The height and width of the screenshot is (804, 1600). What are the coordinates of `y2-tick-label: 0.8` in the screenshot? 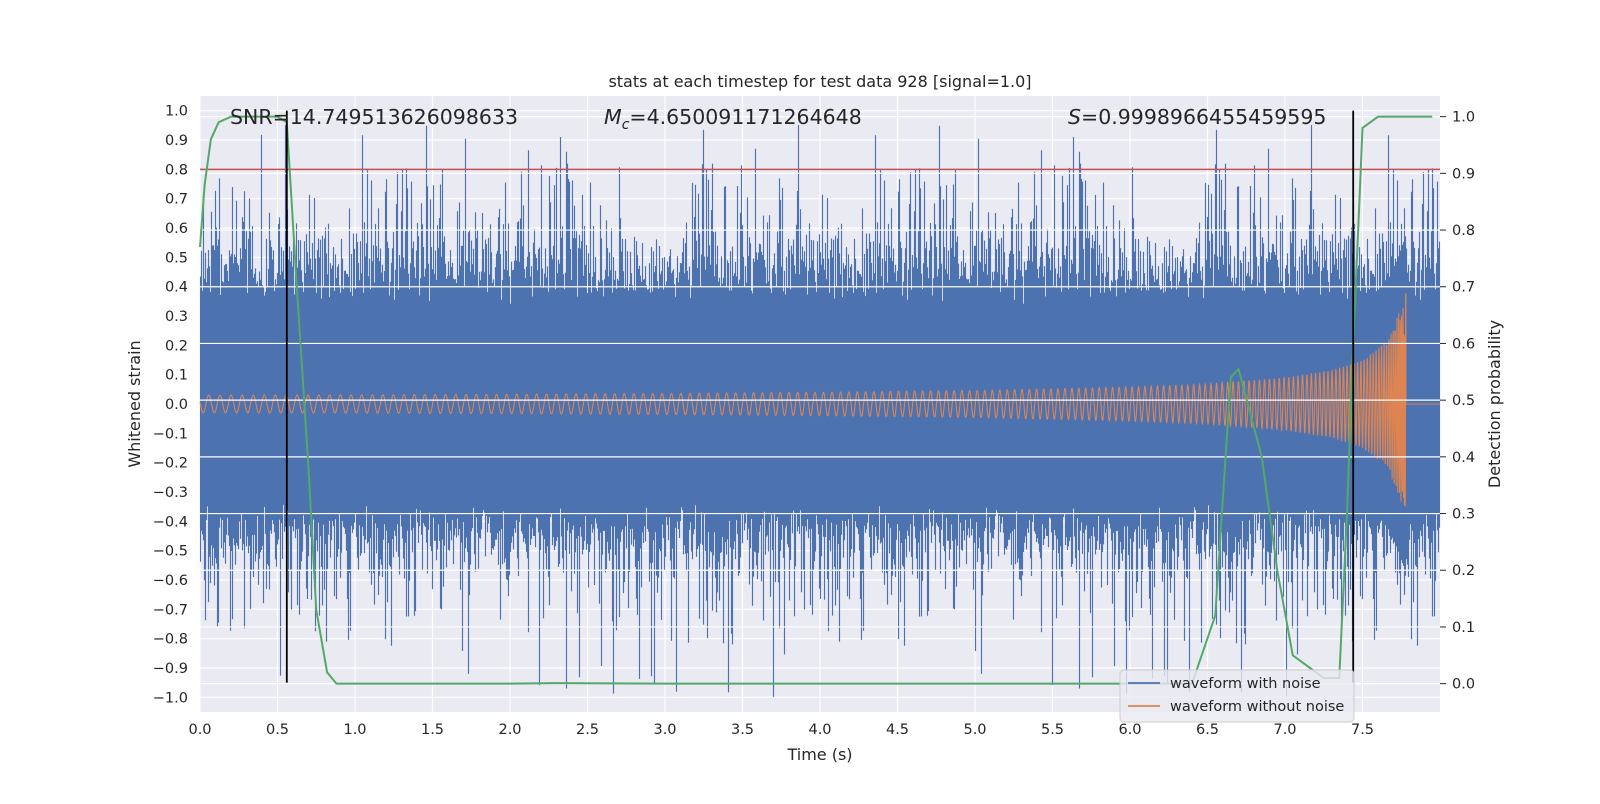 It's located at (1463, 231).